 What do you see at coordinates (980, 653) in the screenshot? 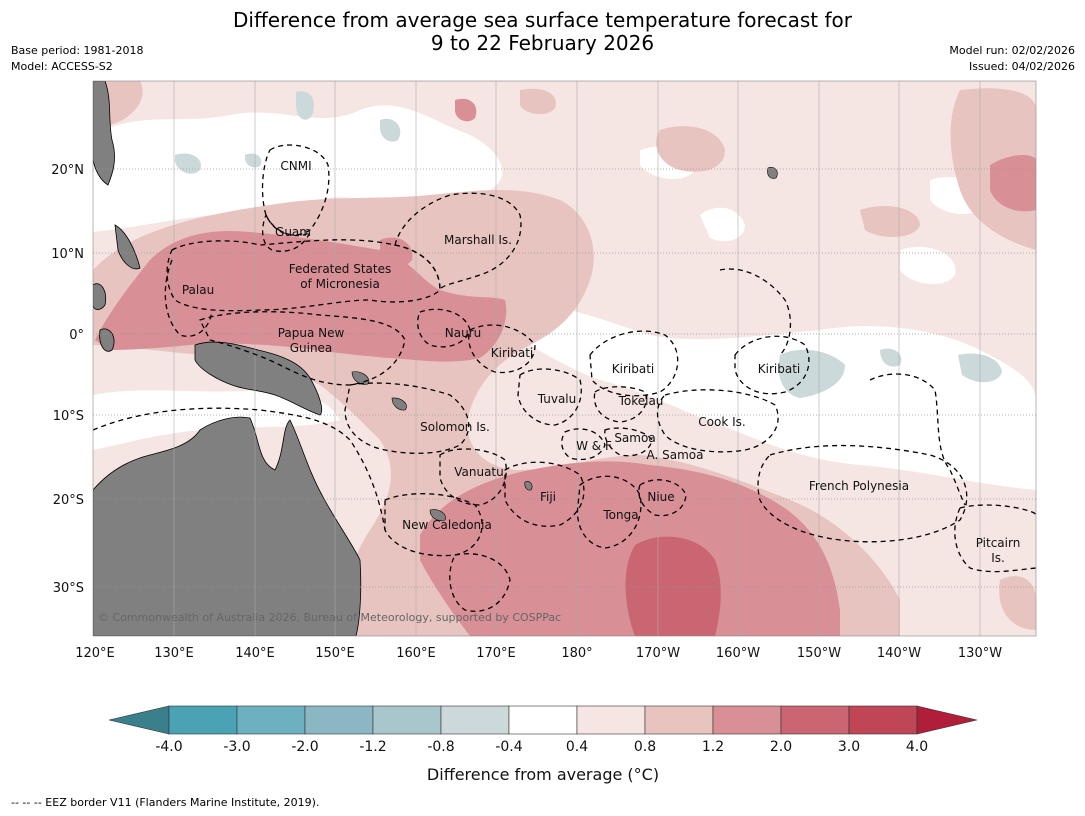
I see `lon-tick-130w: 130°W` at bounding box center [980, 653].